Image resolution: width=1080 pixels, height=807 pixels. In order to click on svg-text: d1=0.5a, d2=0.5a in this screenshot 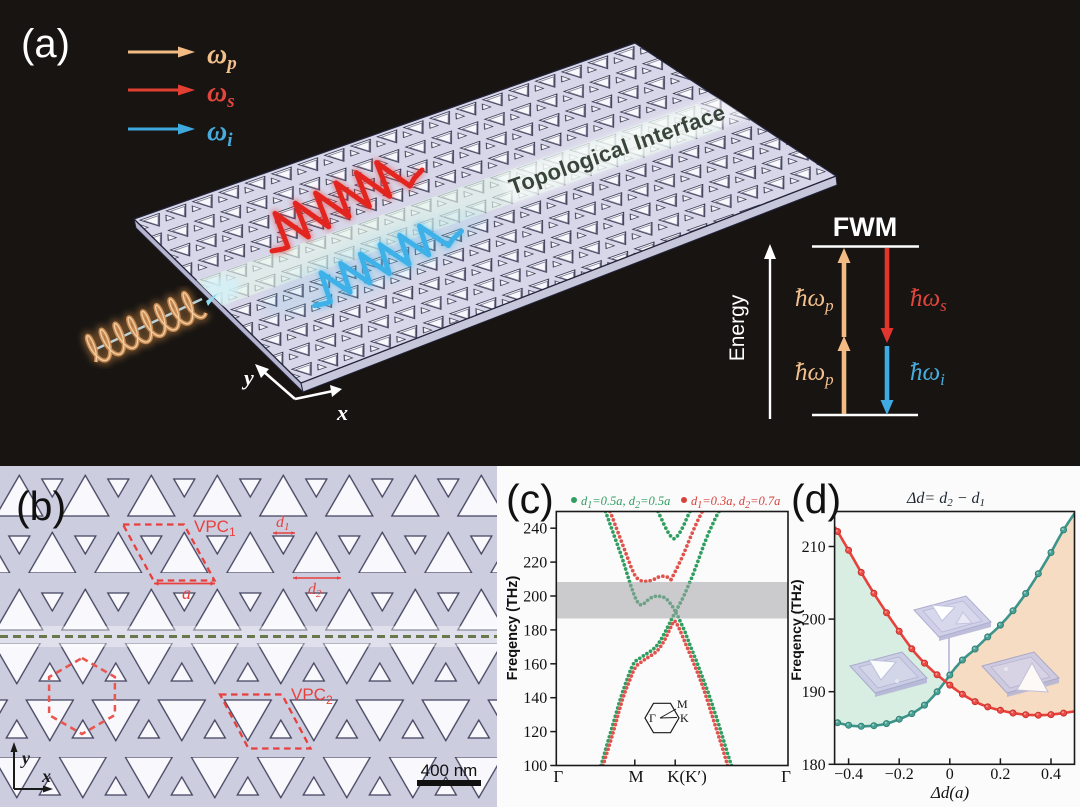, I will do `click(625, 502)`.